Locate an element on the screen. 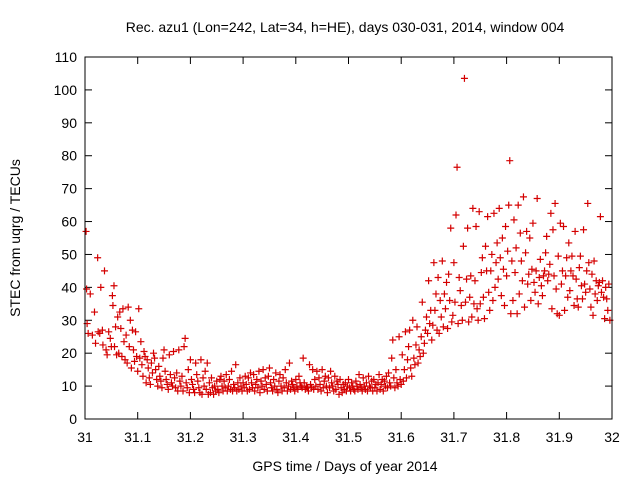 The image size is (640, 480). y-tick-label: 50 is located at coordinates (69, 254).